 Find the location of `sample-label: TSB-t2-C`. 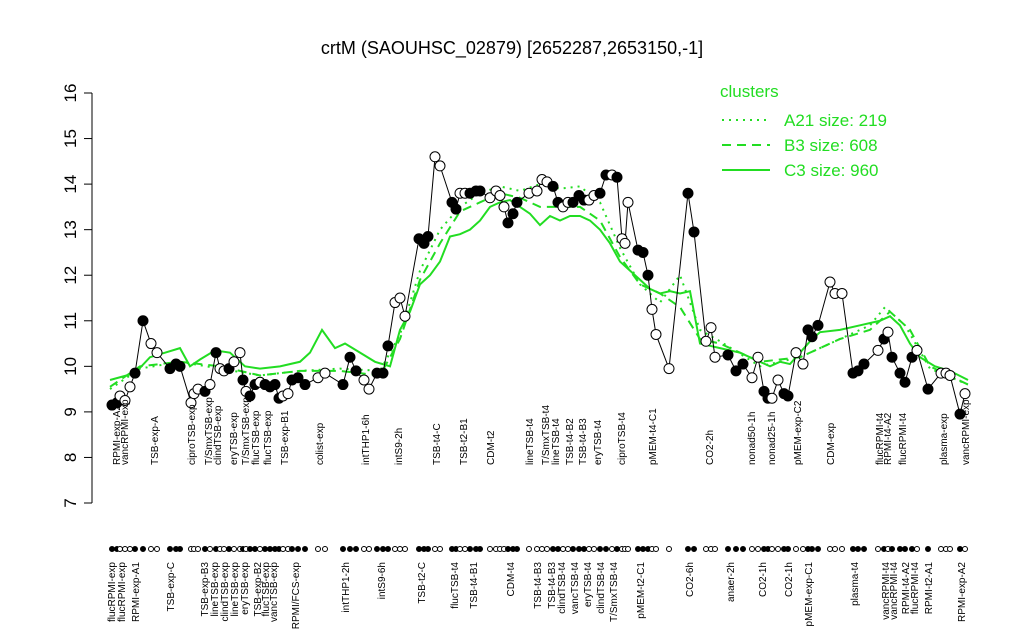

sample-label: TSB-t2-C is located at coordinates (422, 583).